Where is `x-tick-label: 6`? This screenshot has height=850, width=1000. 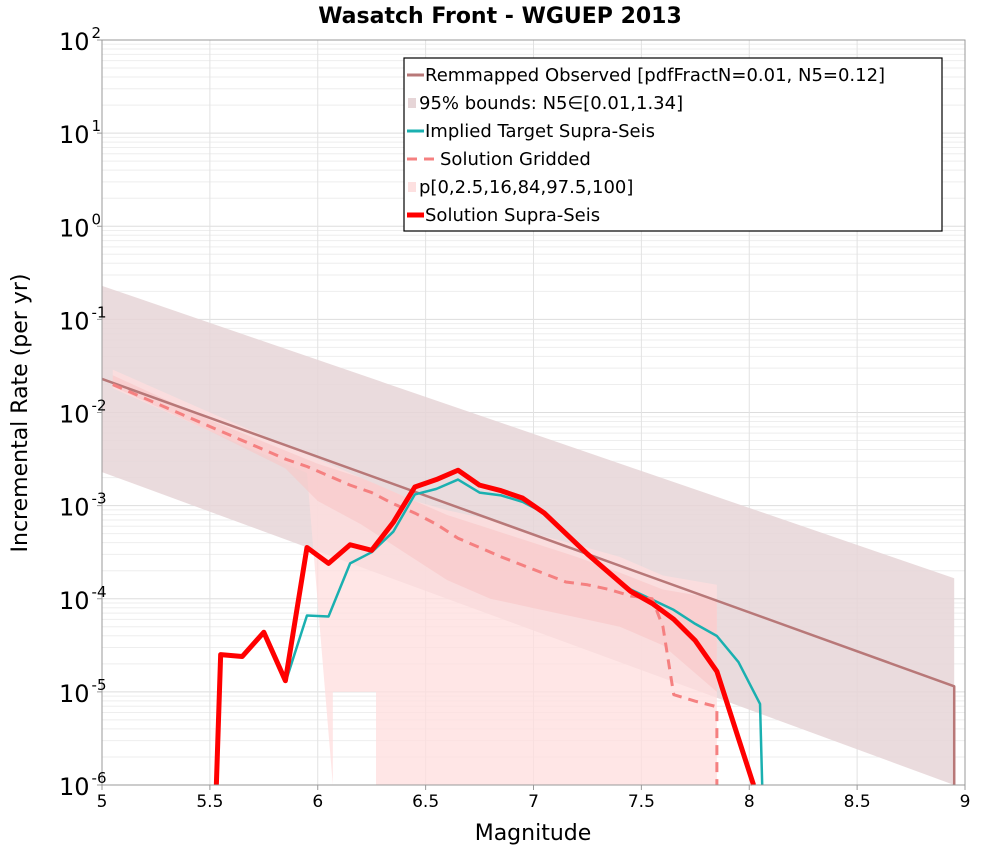 x-tick-label: 6 is located at coordinates (317, 802).